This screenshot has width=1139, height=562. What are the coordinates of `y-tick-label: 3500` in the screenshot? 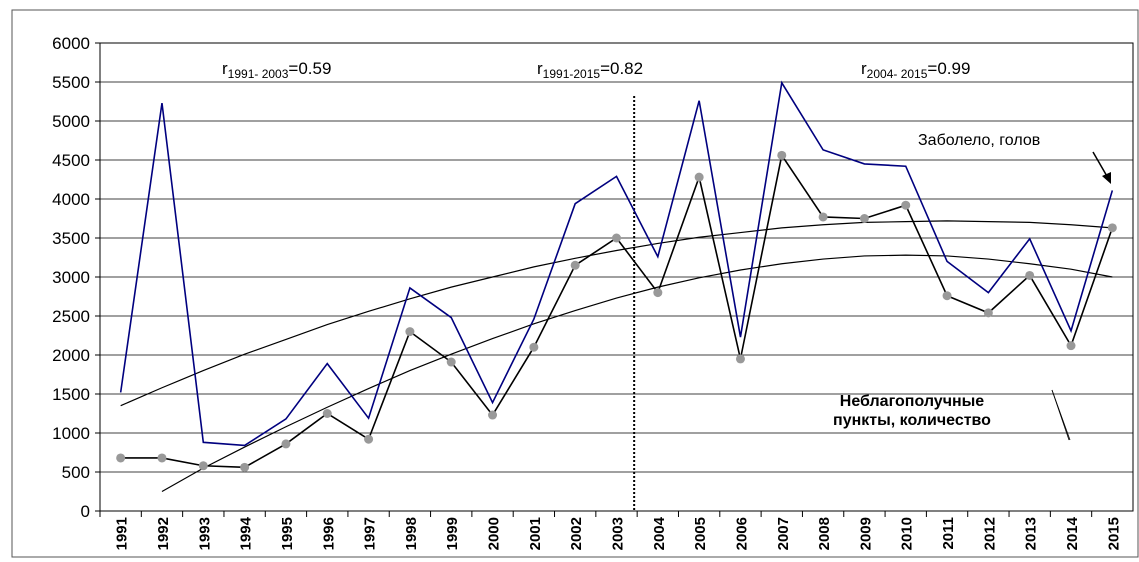 It's located at (71, 238).